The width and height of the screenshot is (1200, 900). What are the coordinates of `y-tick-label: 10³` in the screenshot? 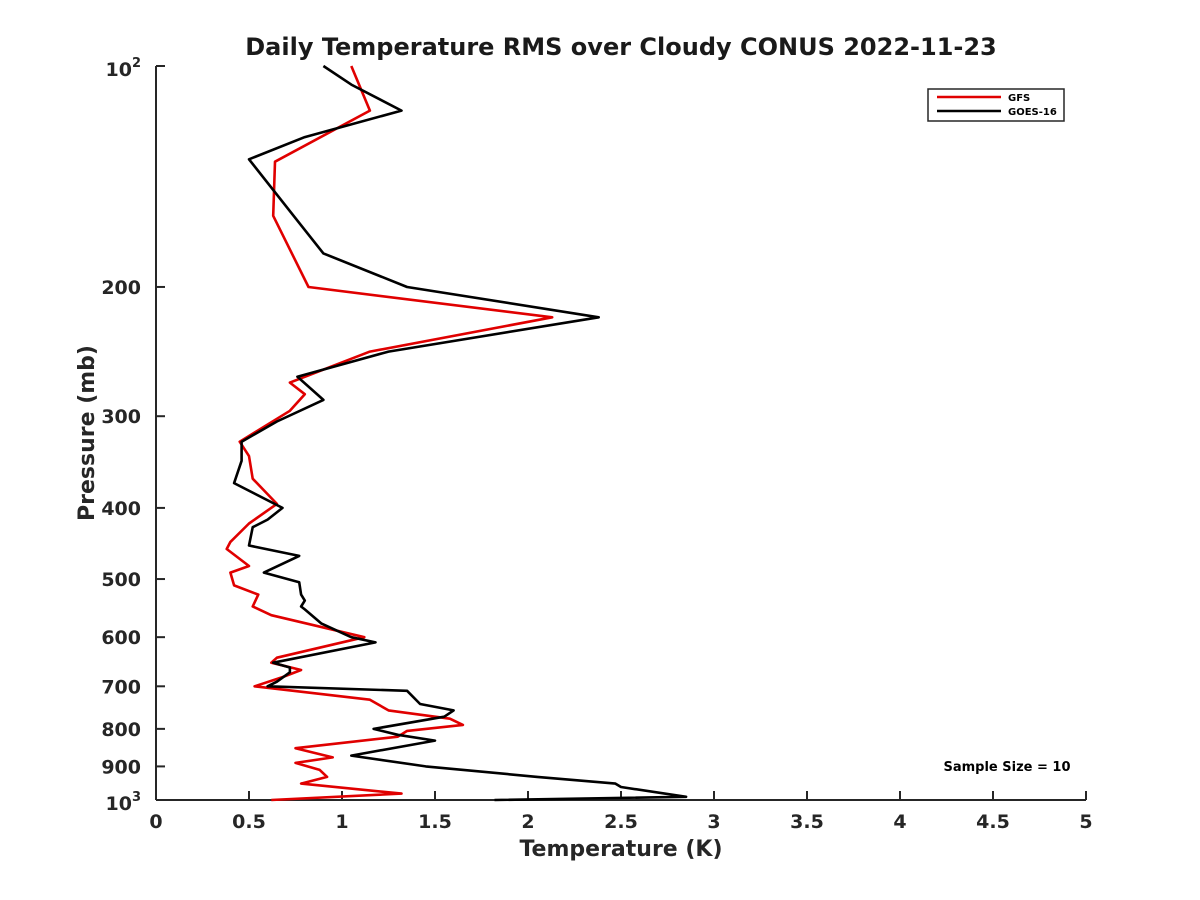 It's located at (124, 802).